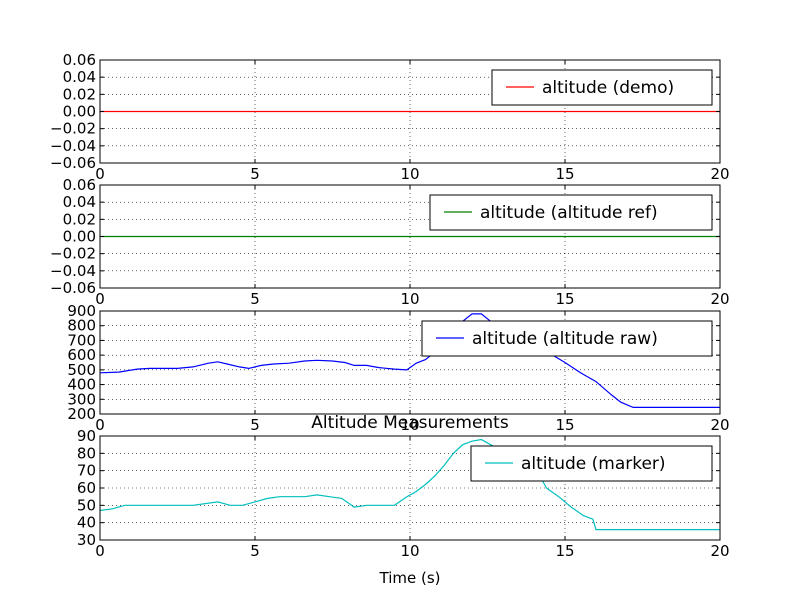  I want to click on legend-label: altitude (marker), so click(593, 464).